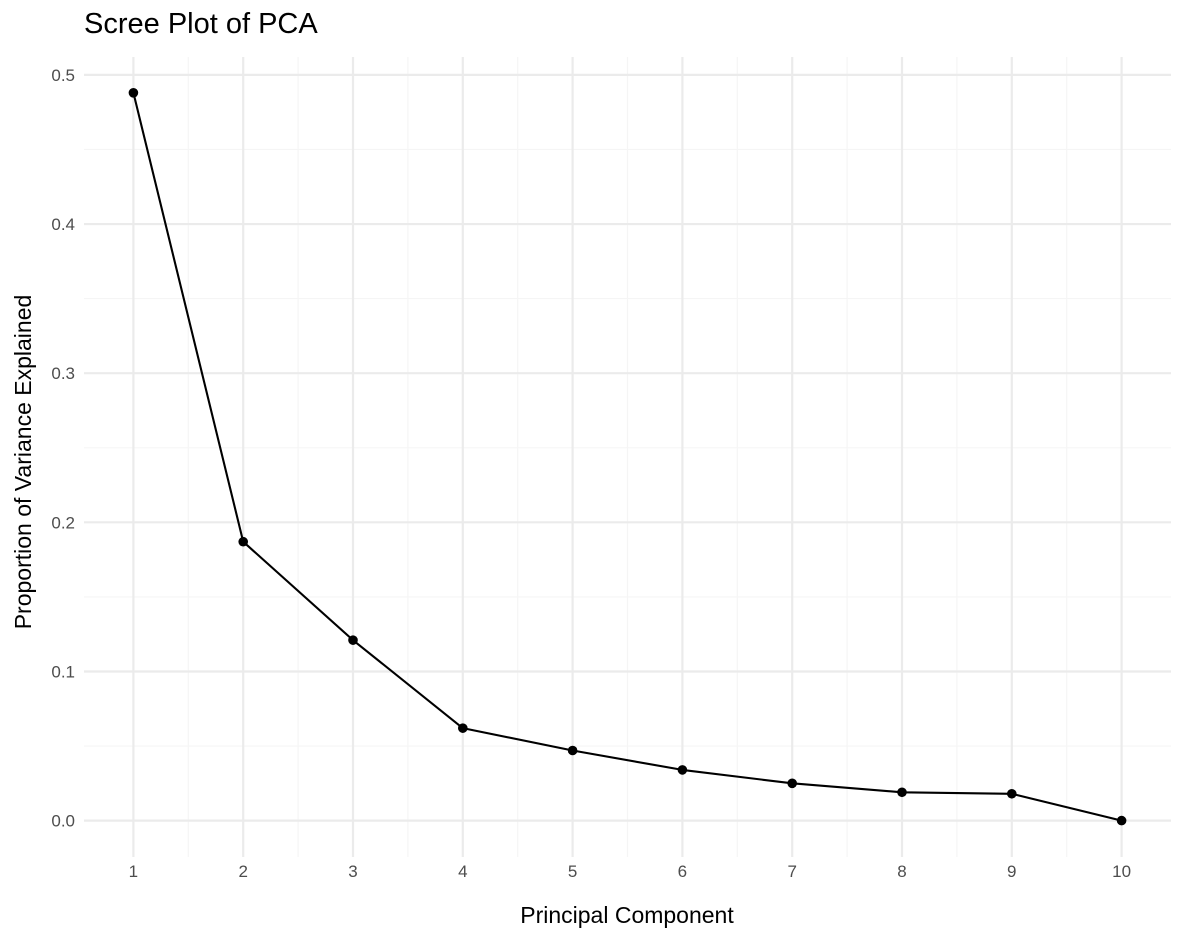 This screenshot has height=943, width=1184. I want to click on chart-title: Scree Plot of PCA, so click(201, 24).